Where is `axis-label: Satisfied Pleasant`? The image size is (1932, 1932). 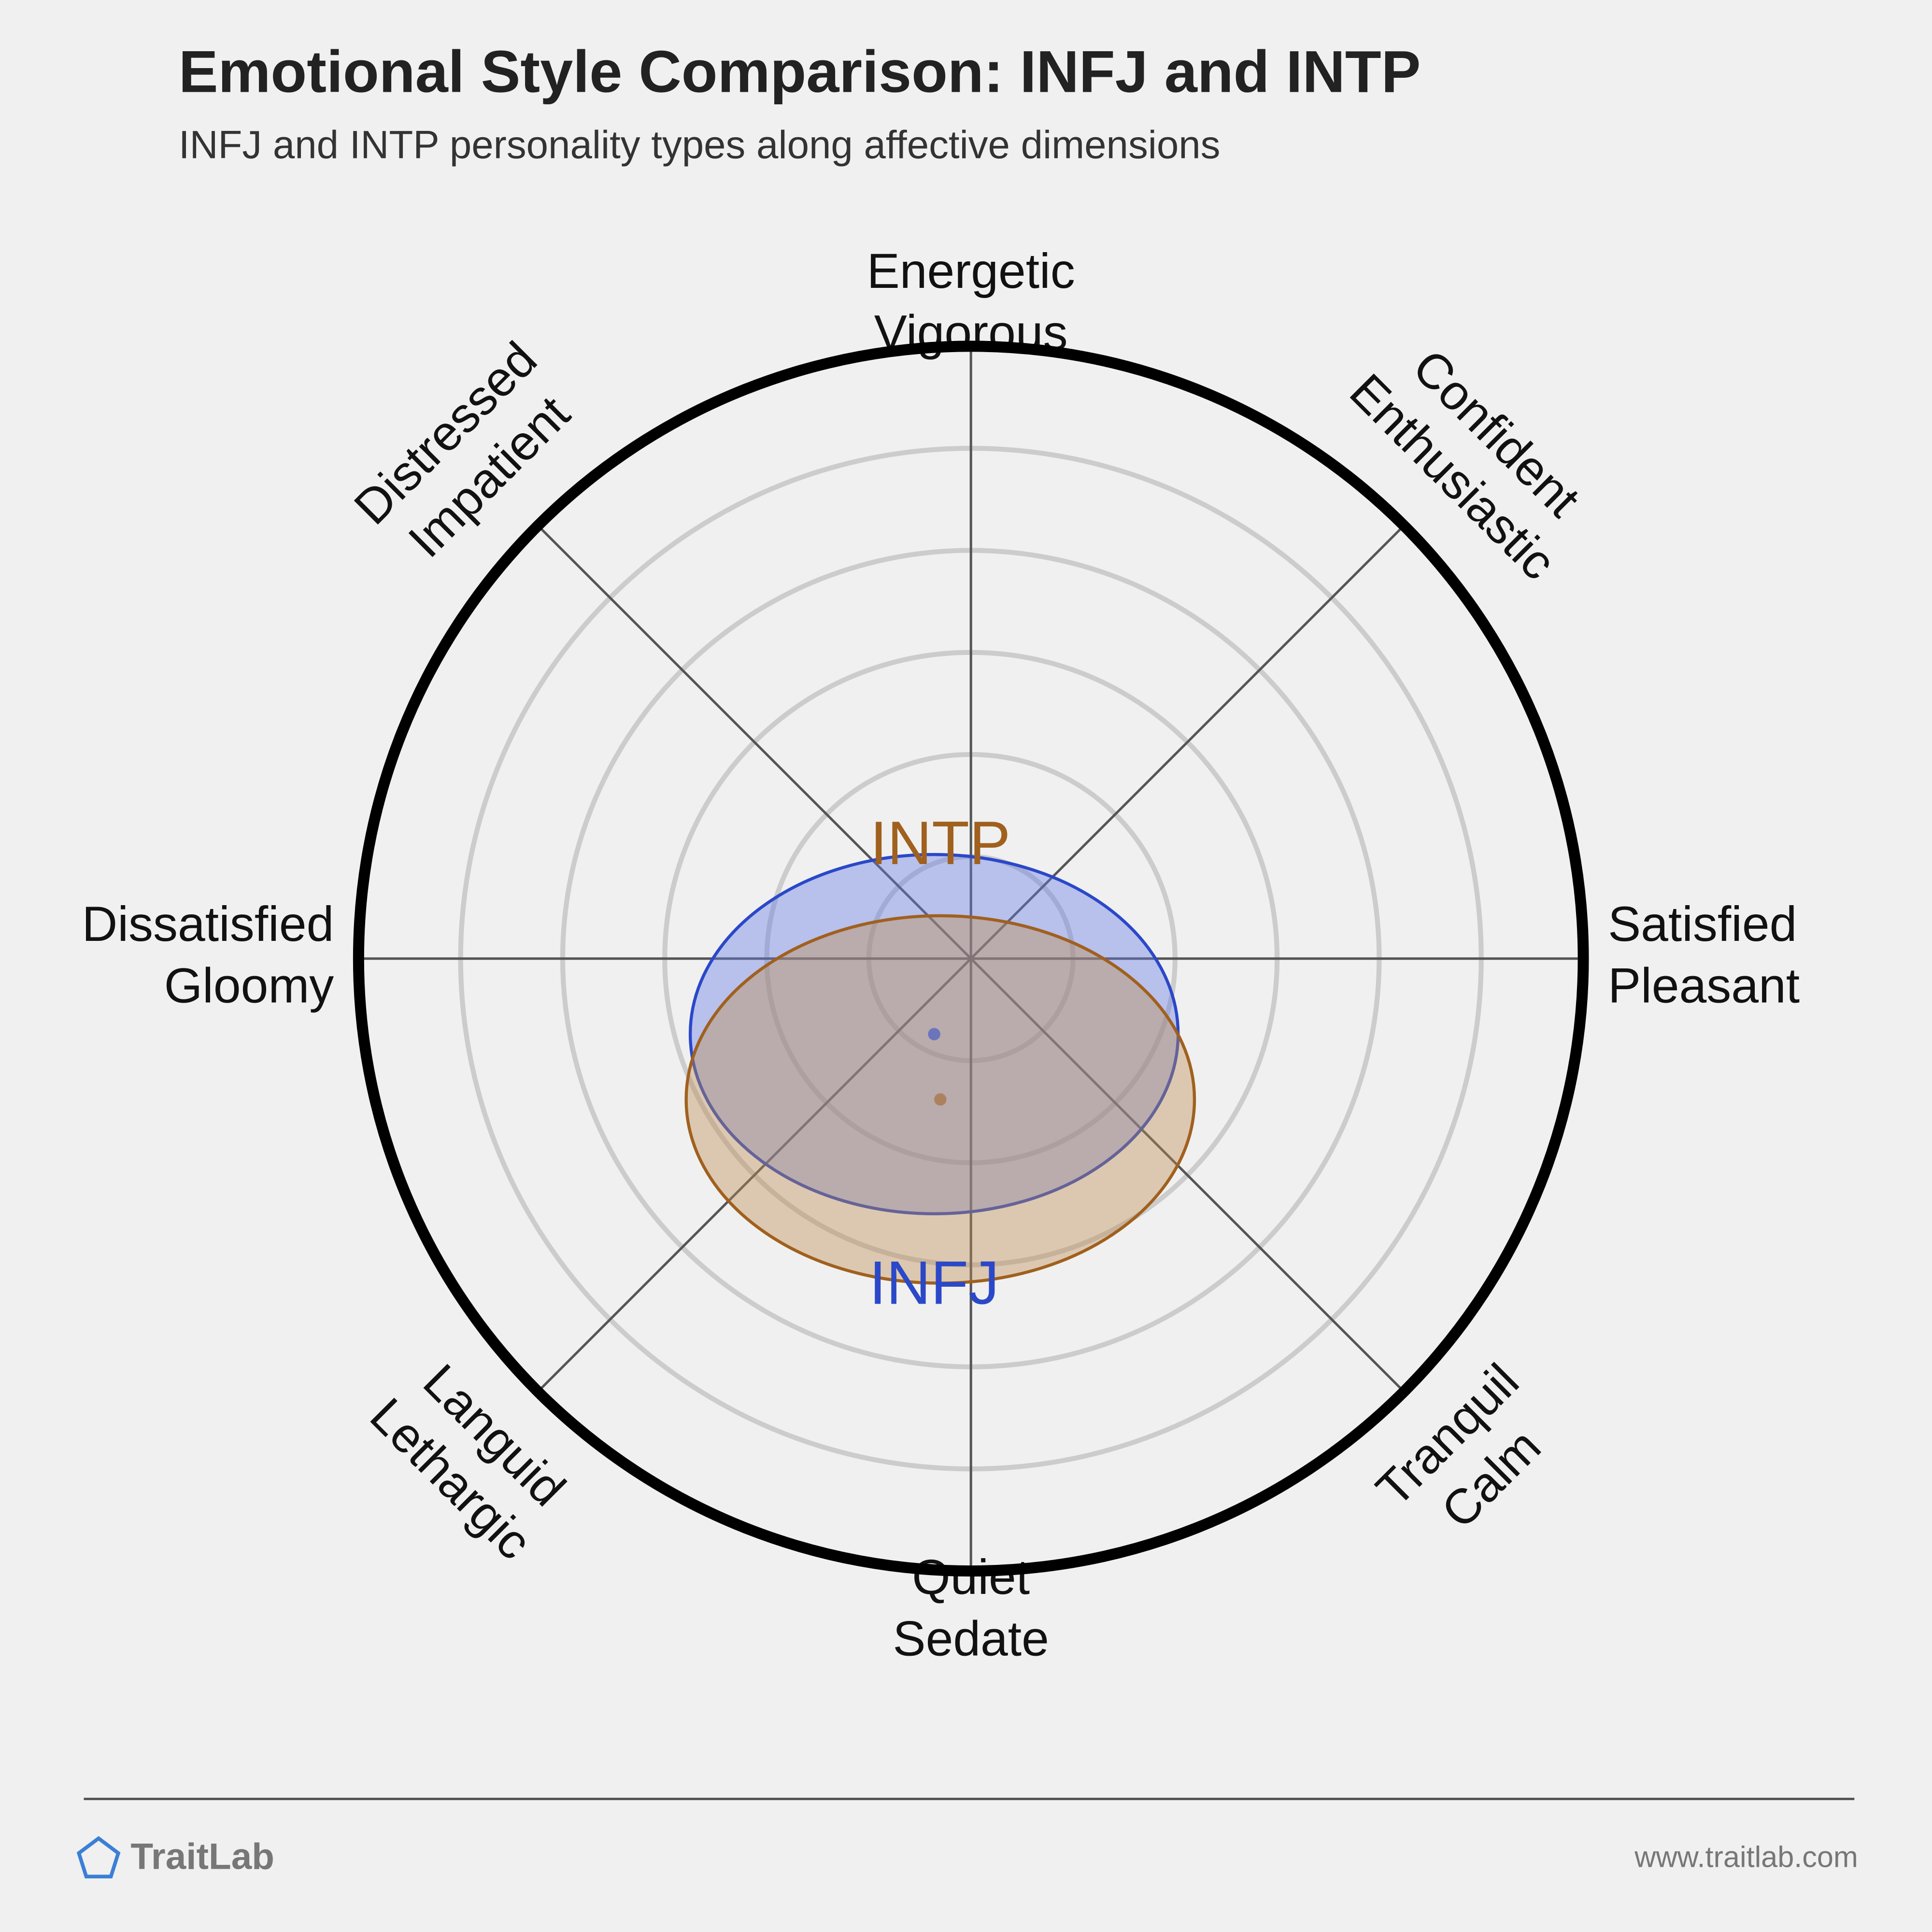
axis-label: Satisfied Pleasant is located at coordinates (1704, 954).